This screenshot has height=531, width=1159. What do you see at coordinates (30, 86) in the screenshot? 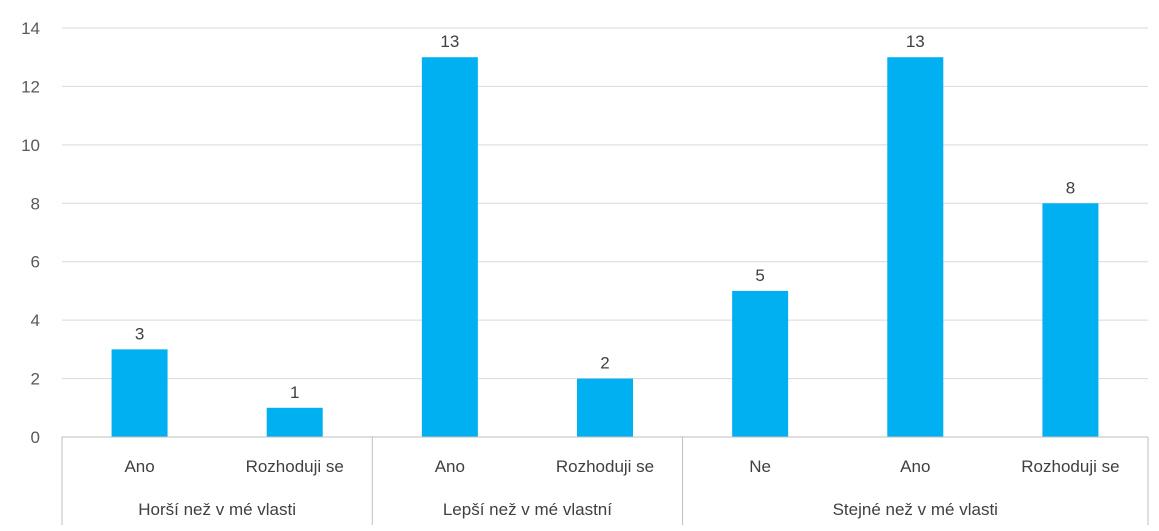
I see `y-tick-label: 12` at bounding box center [30, 86].